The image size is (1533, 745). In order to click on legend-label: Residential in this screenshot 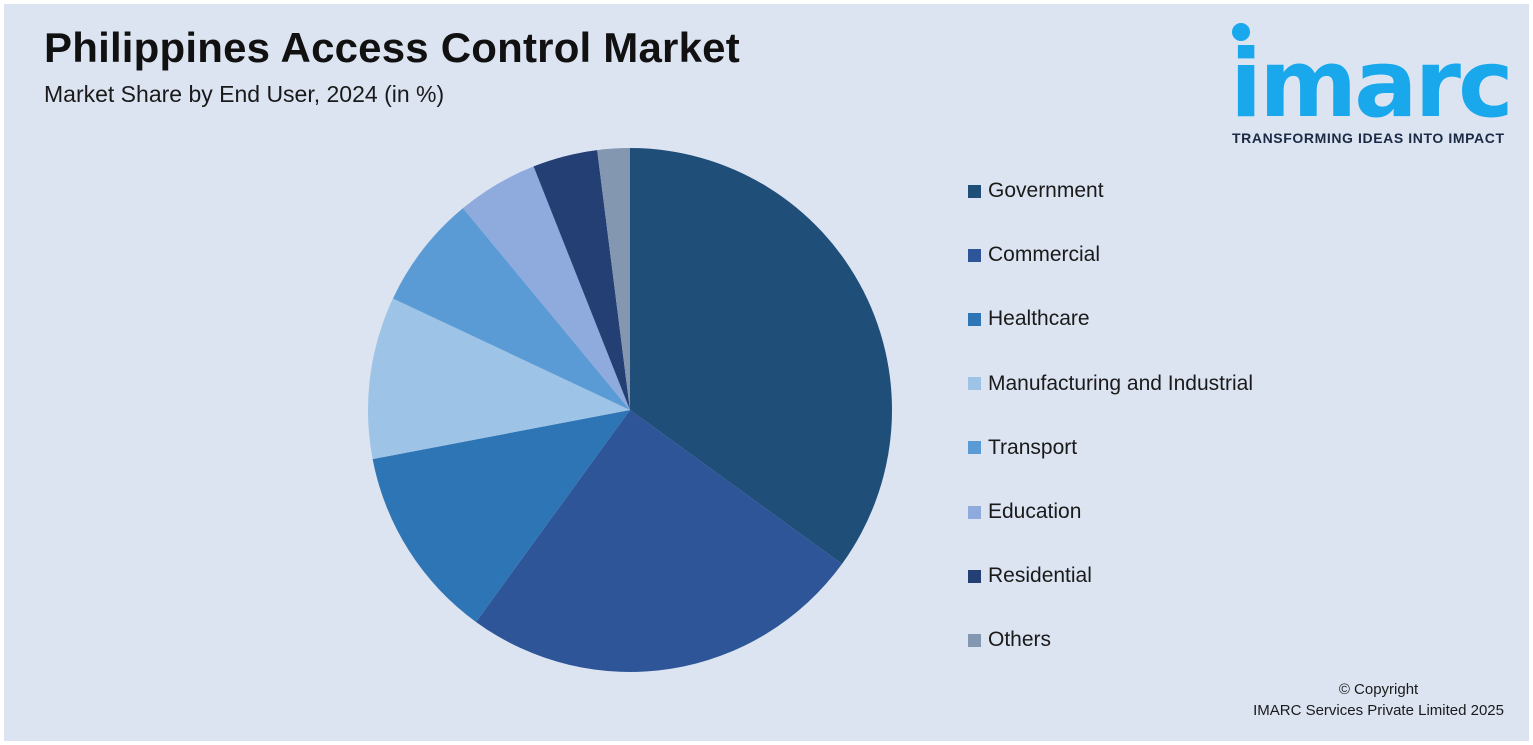, I will do `click(1040, 576)`.